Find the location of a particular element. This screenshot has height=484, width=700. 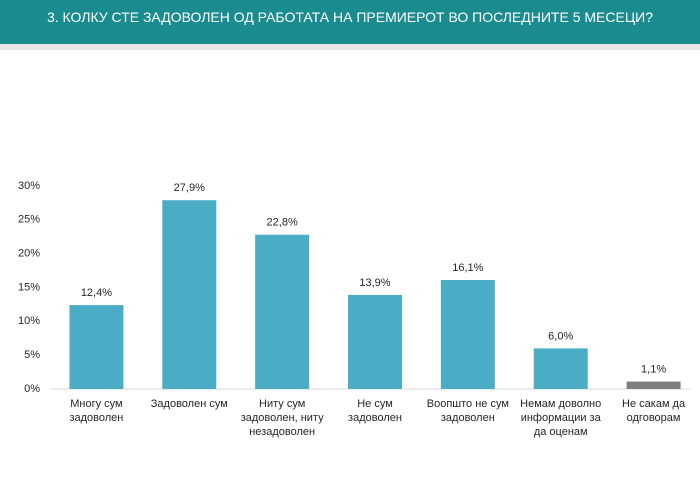

value-label: 22,8% is located at coordinates (282, 223).